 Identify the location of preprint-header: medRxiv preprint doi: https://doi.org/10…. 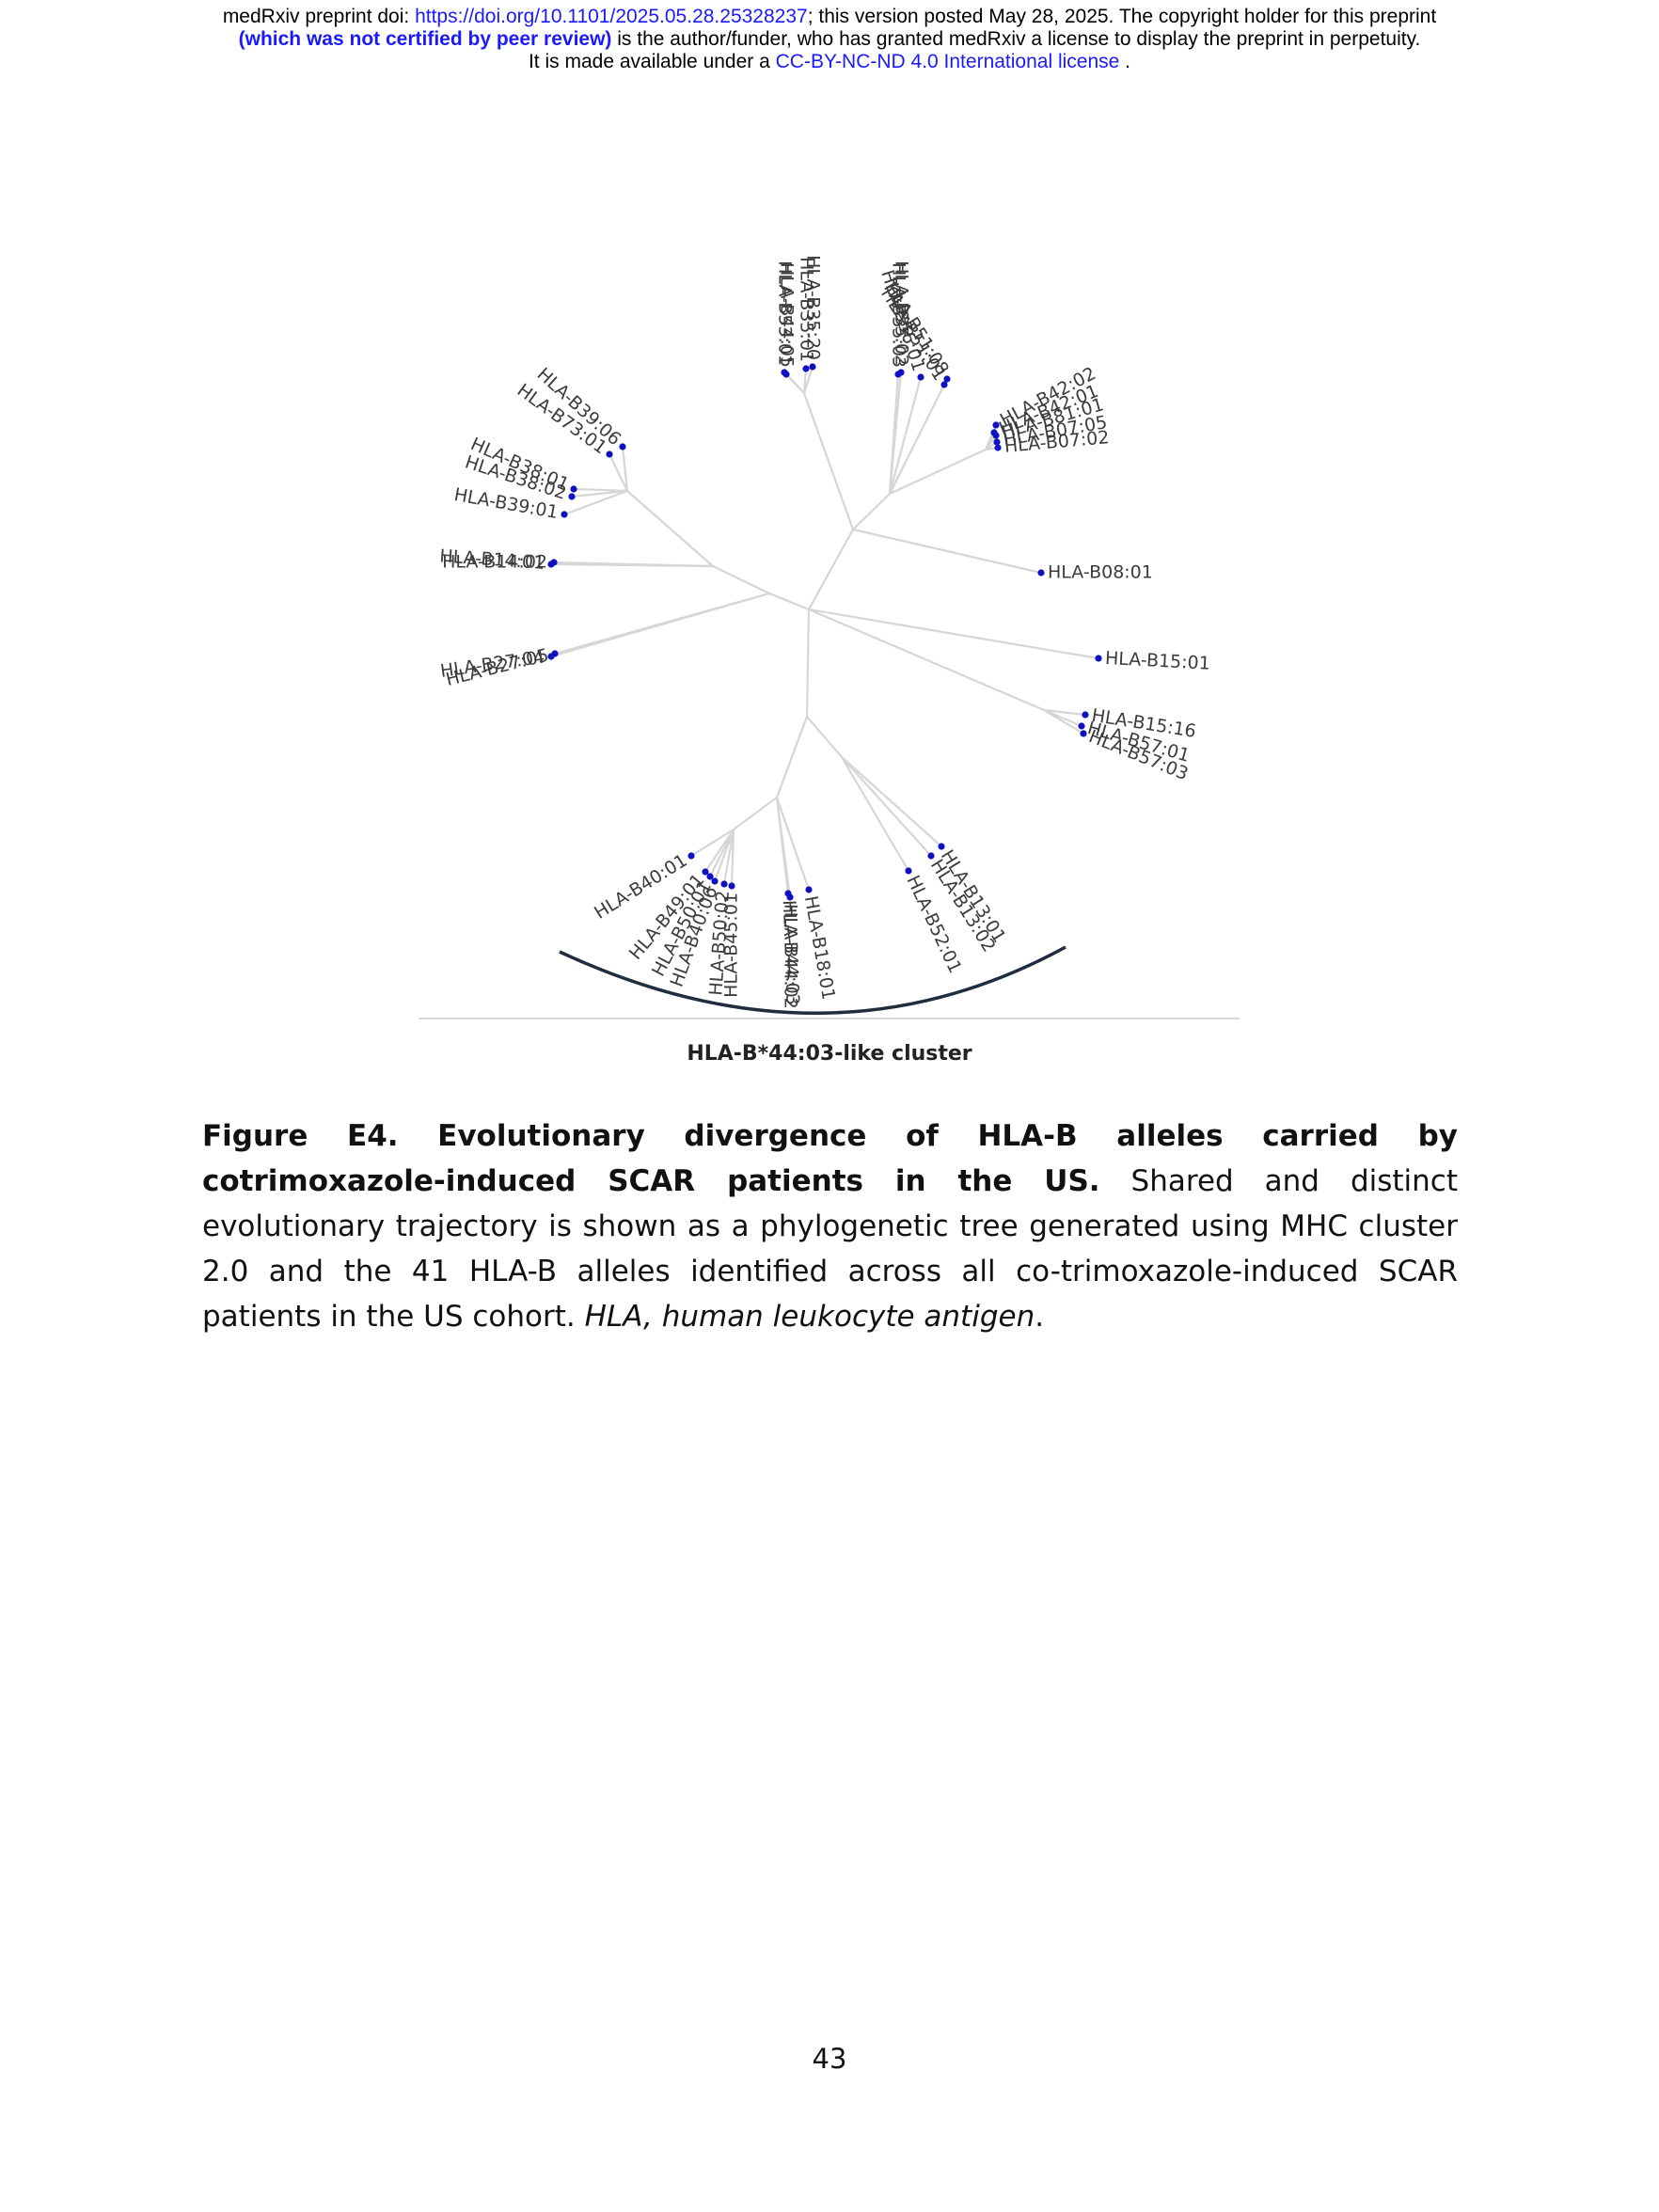
(829, 39).